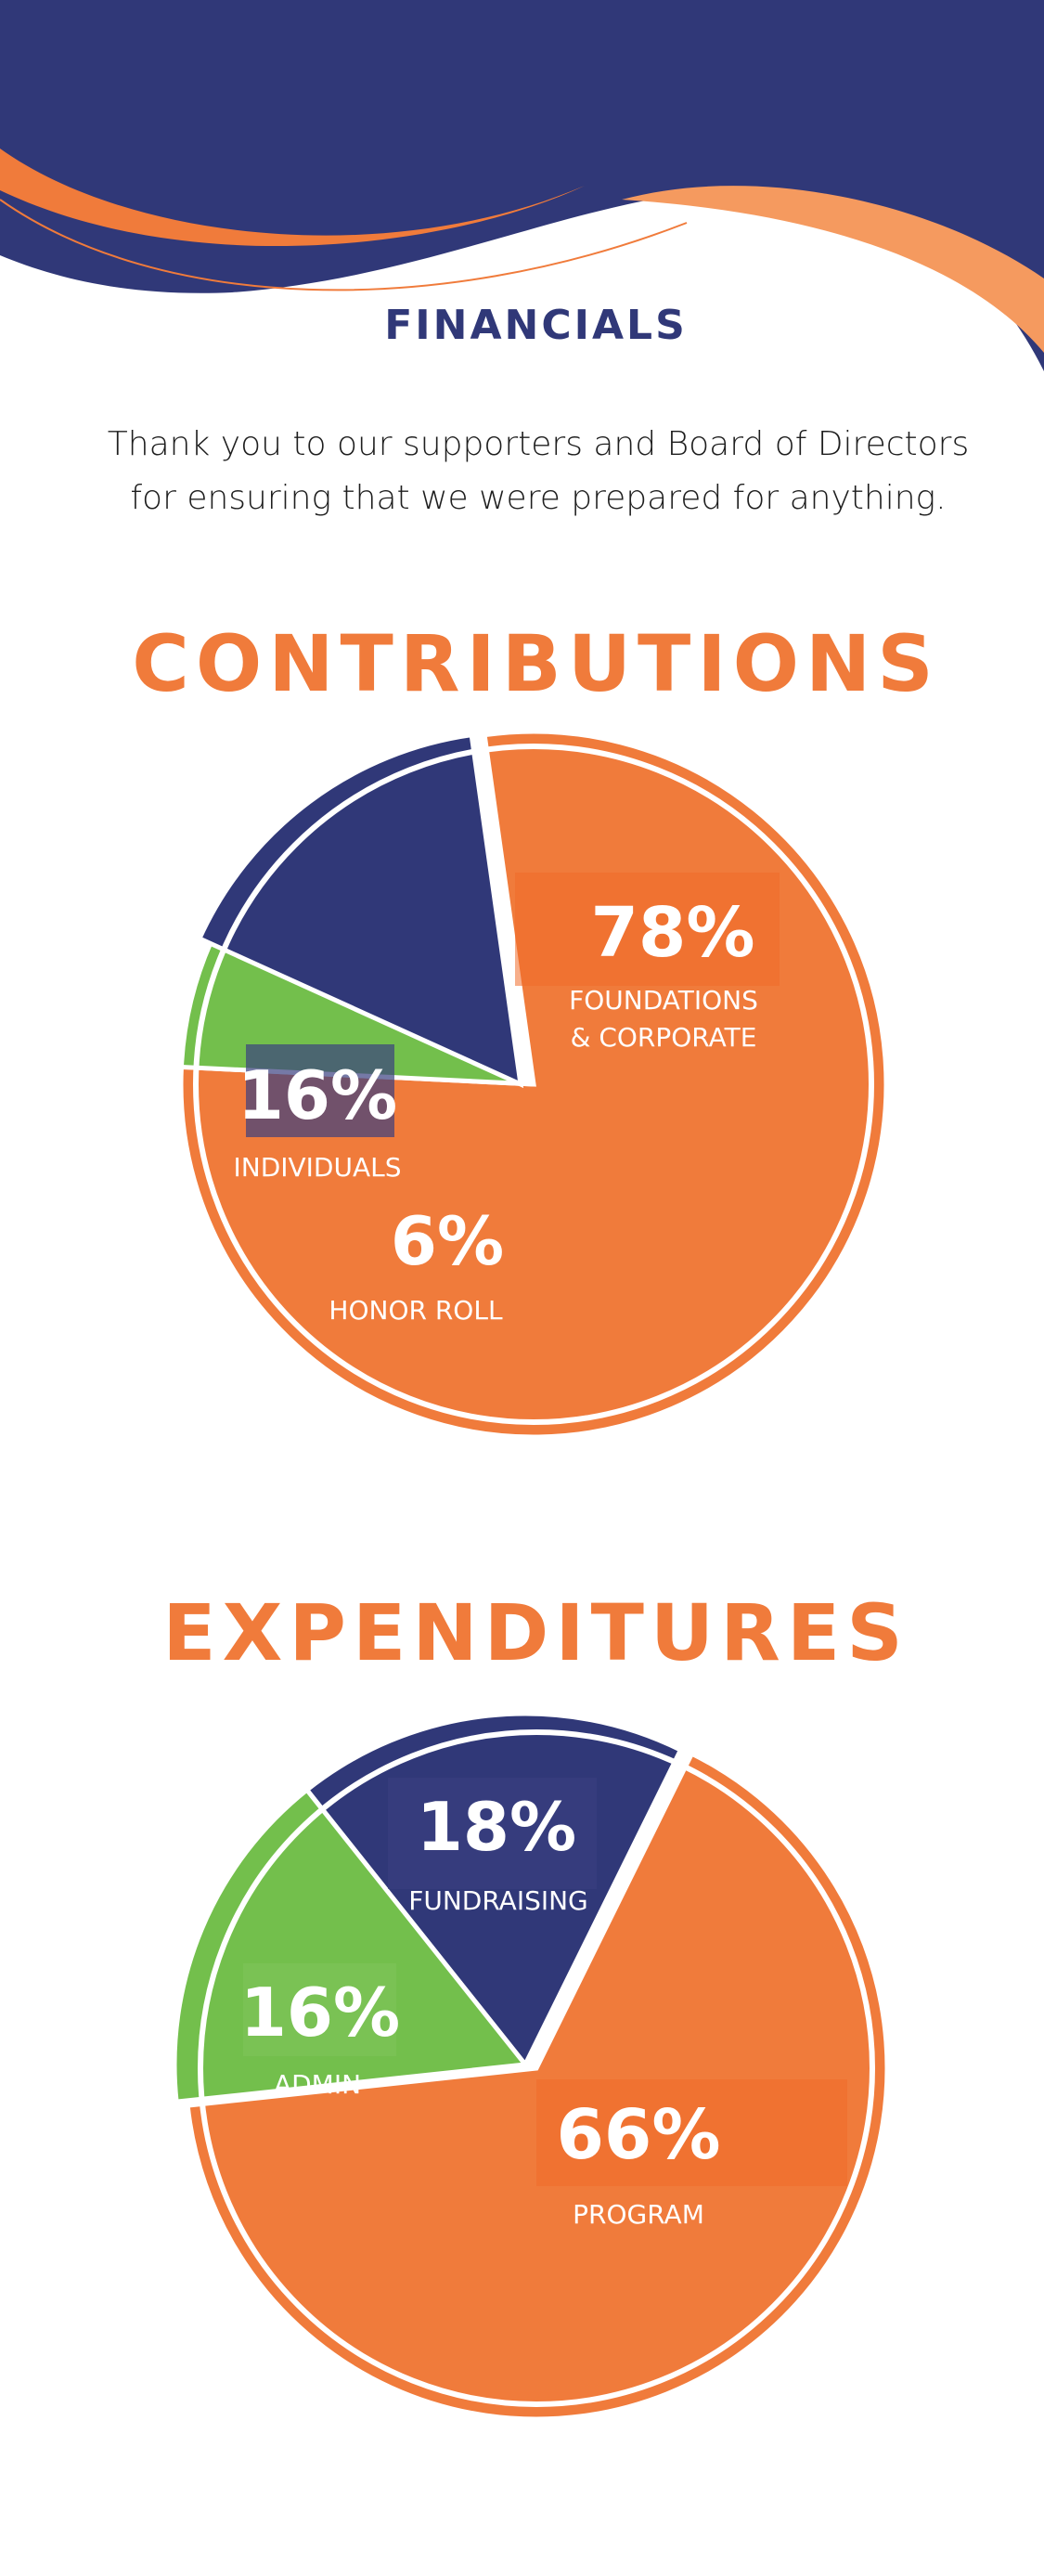  What do you see at coordinates (639, 2214) in the screenshot?
I see `cat-label-program: PROGRAM` at bounding box center [639, 2214].